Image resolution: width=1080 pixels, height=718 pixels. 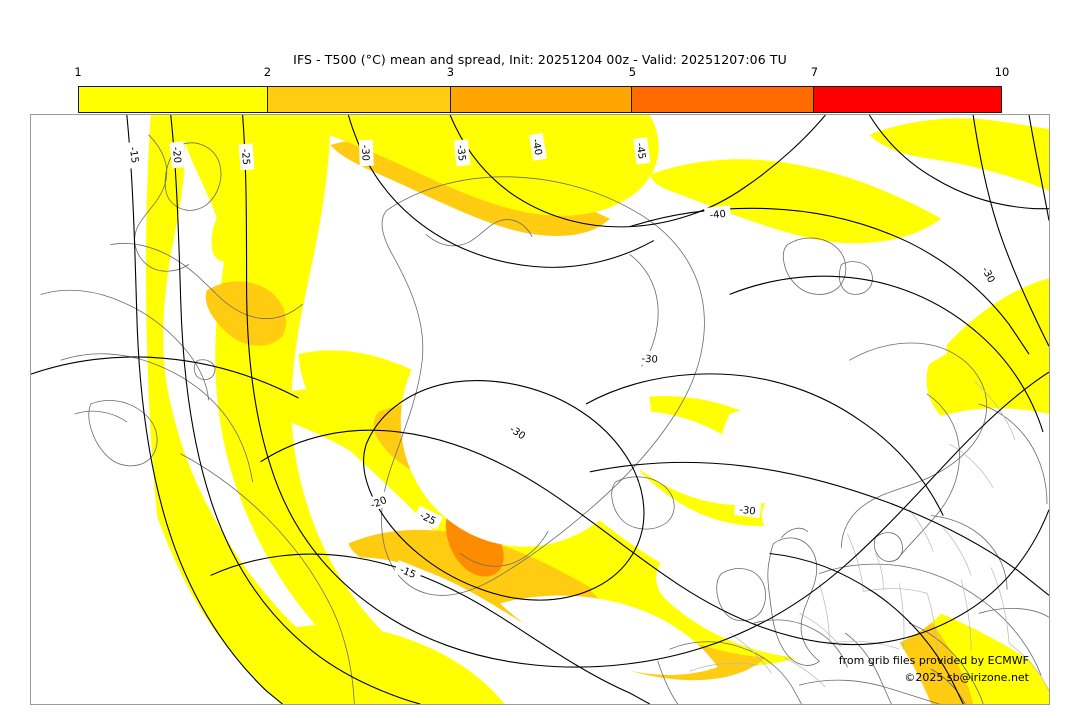 I want to click on contour-line-m30-arc, so click(x=764, y=444).